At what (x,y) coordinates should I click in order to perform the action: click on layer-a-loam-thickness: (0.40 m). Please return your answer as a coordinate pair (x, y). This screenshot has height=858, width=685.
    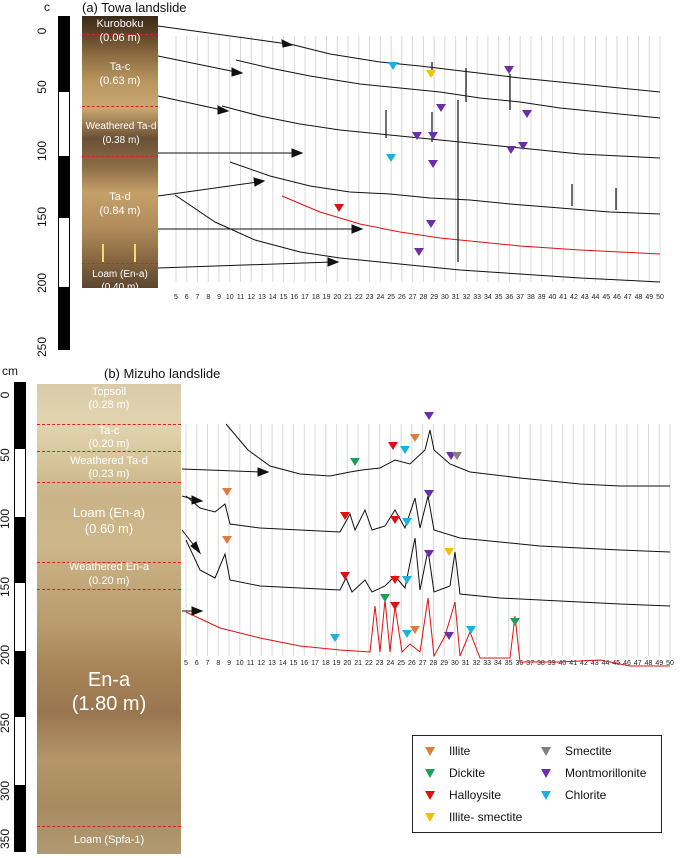
    Looking at the image, I should click on (120, 287).